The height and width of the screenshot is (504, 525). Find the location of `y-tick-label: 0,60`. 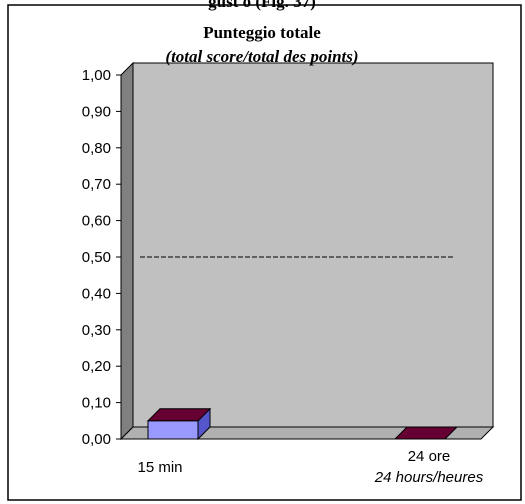

y-tick-label: 0,60 is located at coordinates (96, 221).